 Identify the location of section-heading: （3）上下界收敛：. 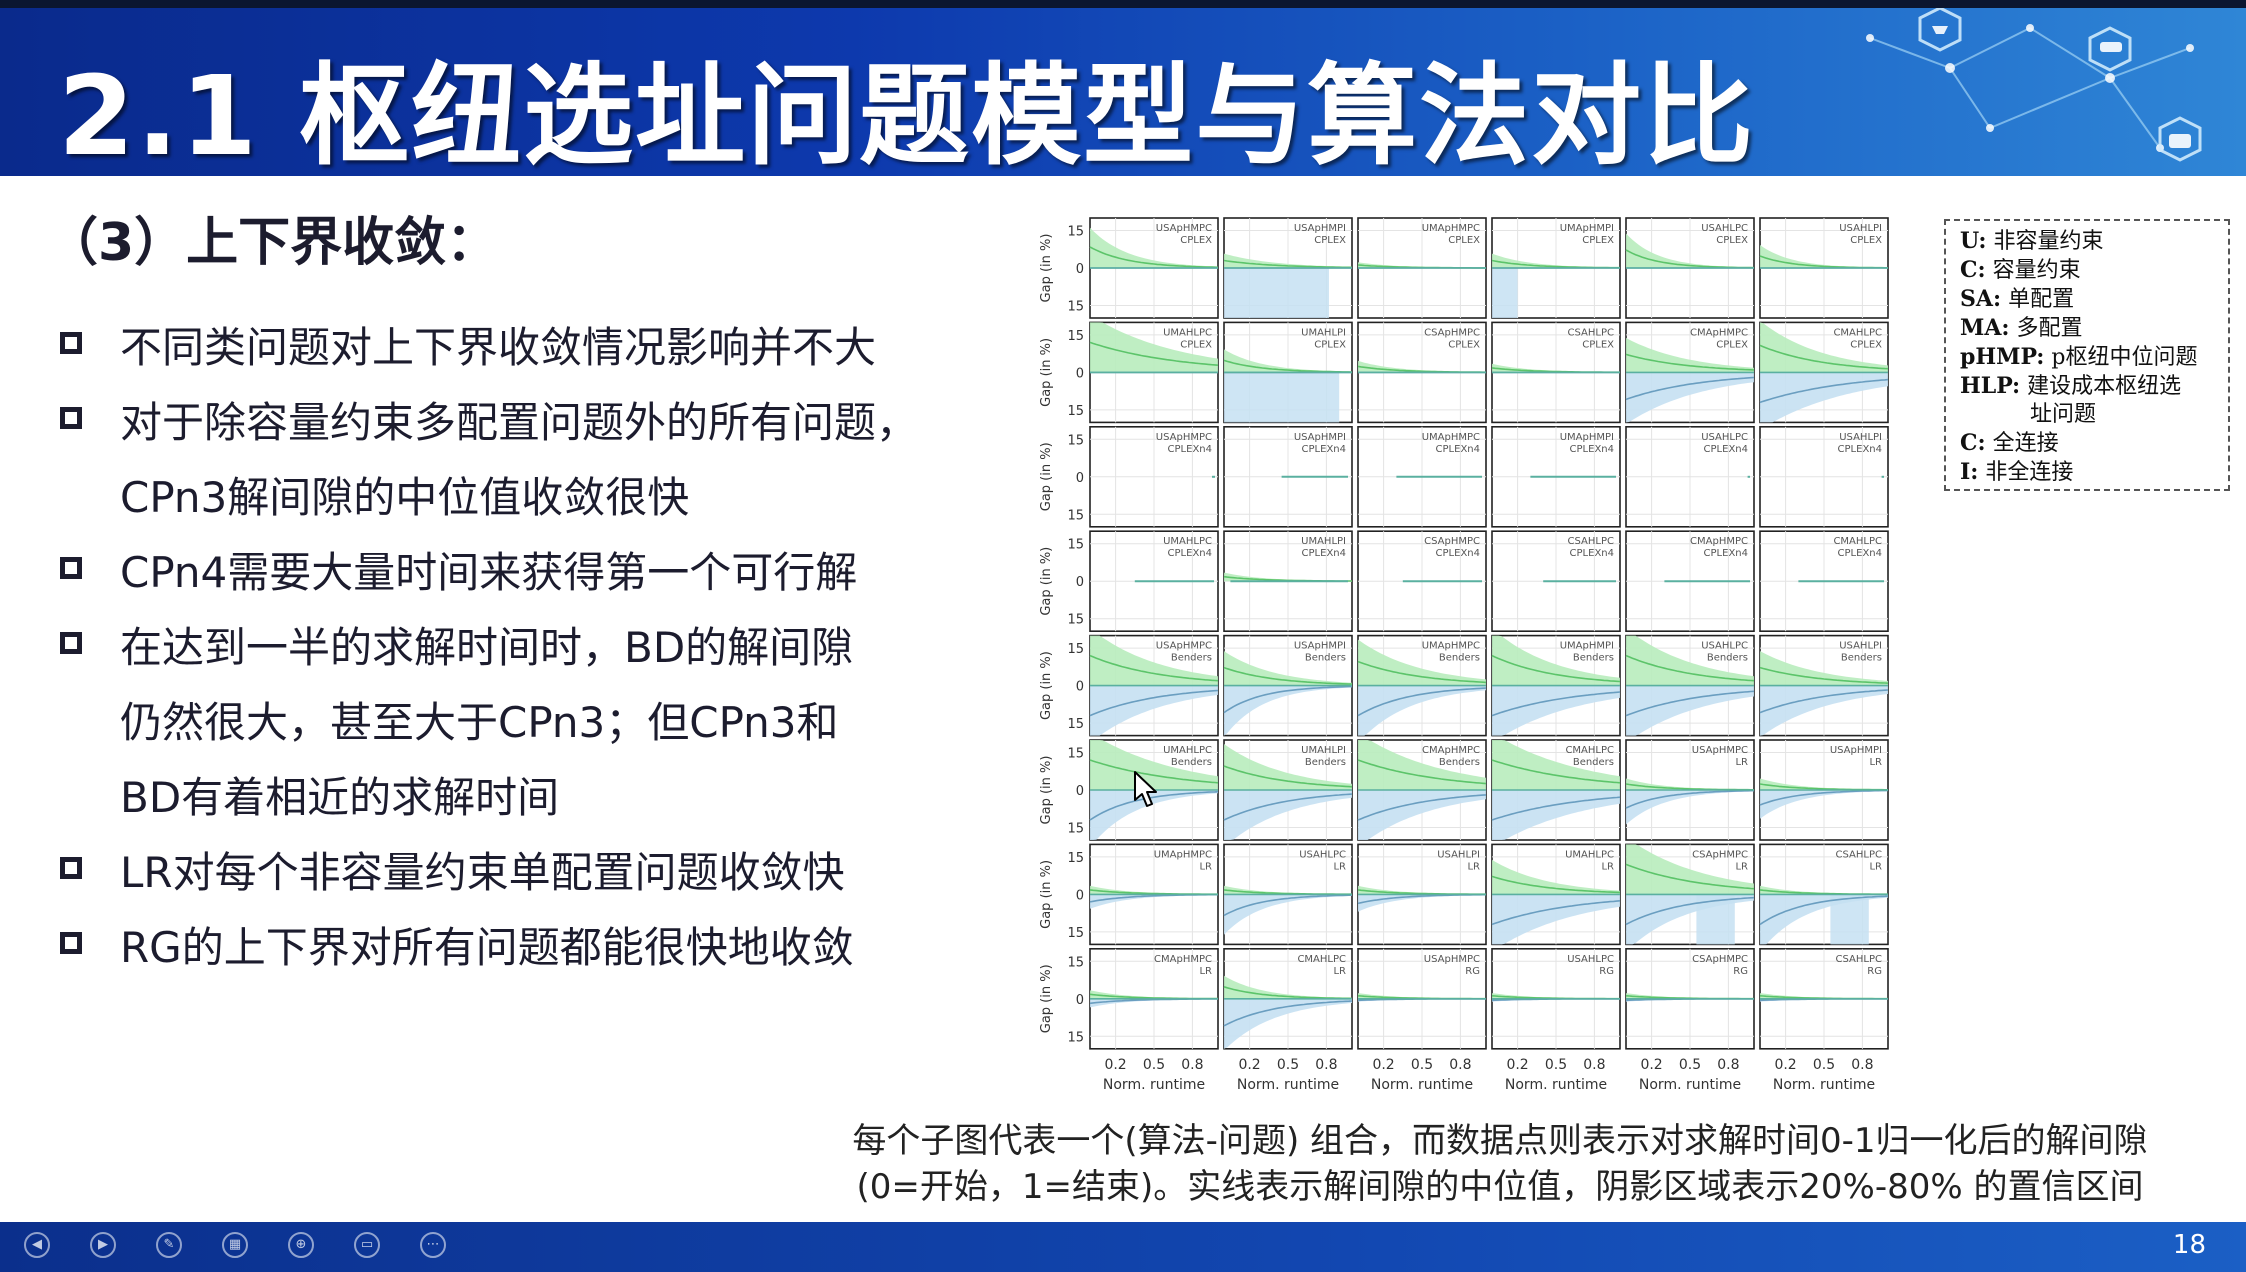
(272, 243).